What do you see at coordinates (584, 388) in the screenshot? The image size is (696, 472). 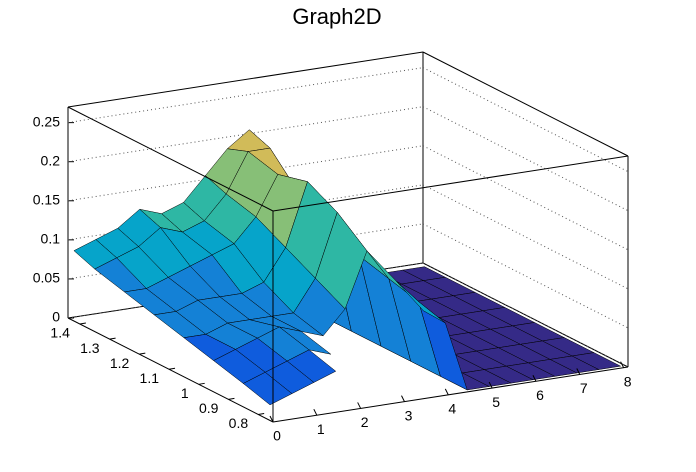 I see `x-tick-label: 7` at bounding box center [584, 388].